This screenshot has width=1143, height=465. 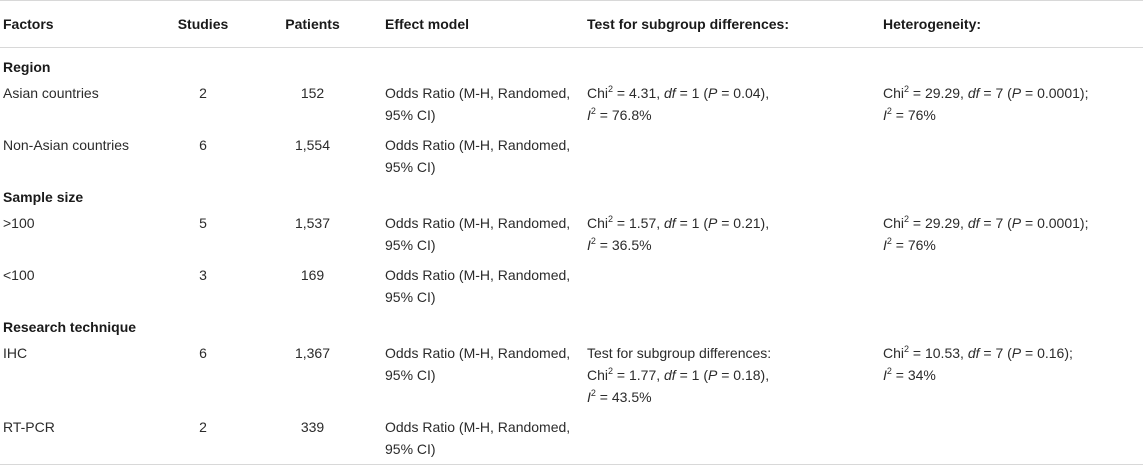 I want to click on group-row-research-technique: Research technique, so click(x=571, y=325).